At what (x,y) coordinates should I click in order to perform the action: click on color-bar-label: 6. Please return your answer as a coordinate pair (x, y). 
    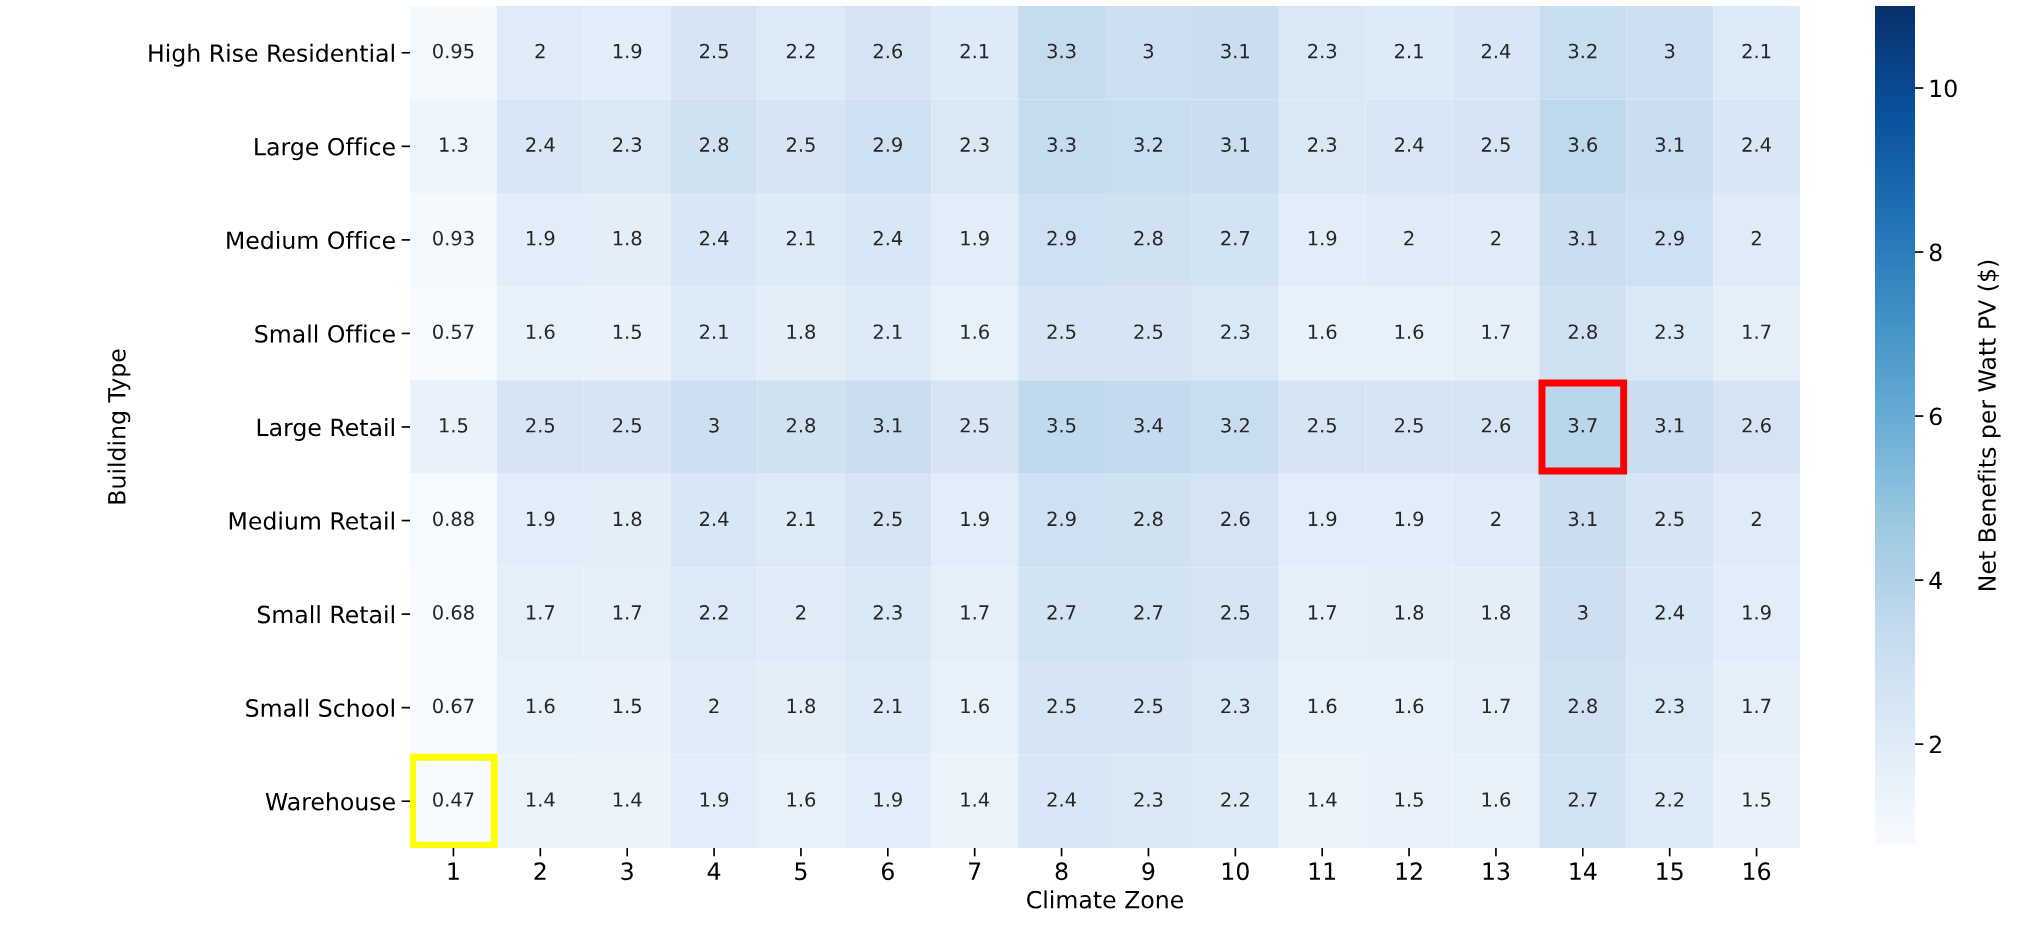
    Looking at the image, I should click on (1935, 416).